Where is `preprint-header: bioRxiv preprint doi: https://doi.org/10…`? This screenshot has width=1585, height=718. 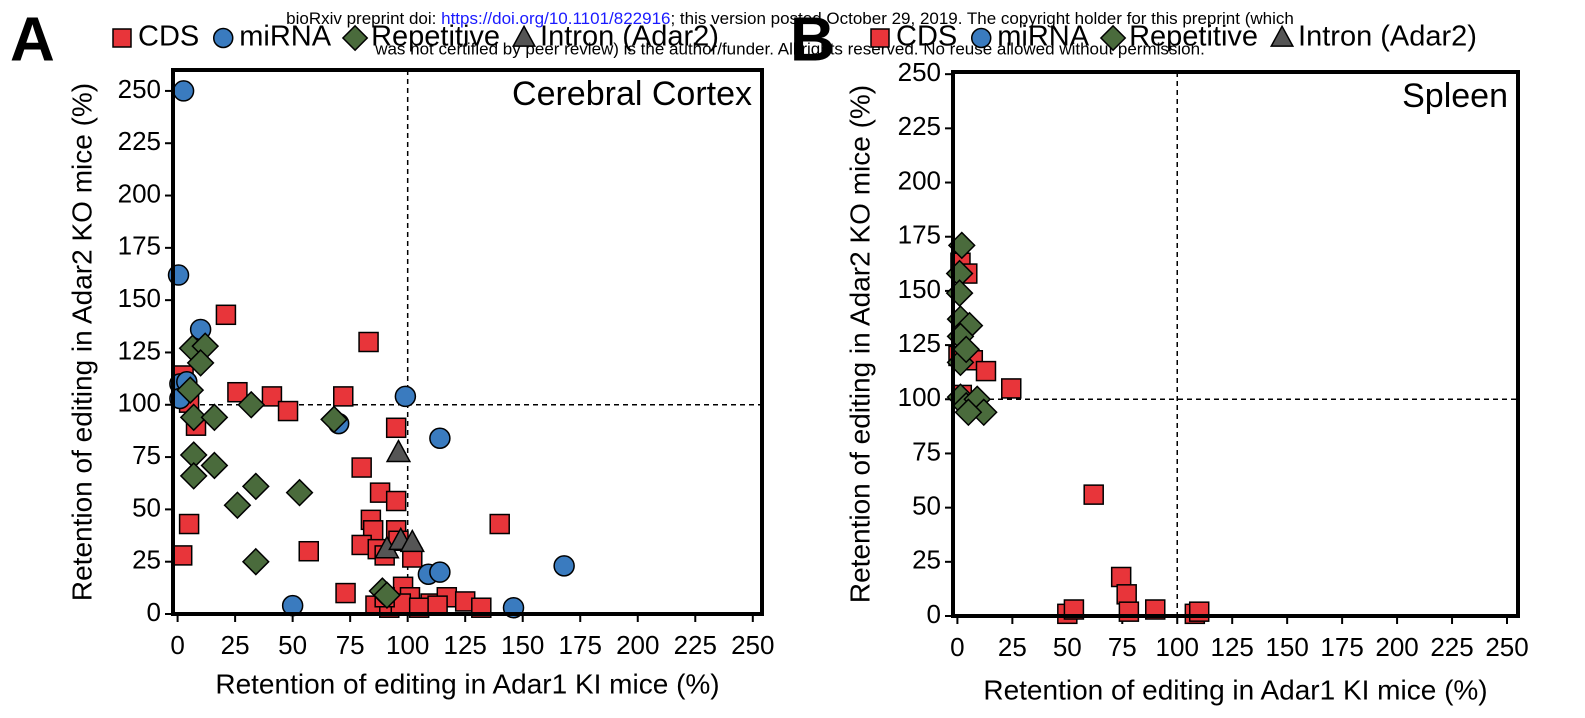
preprint-header: bioRxiv preprint doi: https://doi.org/10… is located at coordinates (790, 18).